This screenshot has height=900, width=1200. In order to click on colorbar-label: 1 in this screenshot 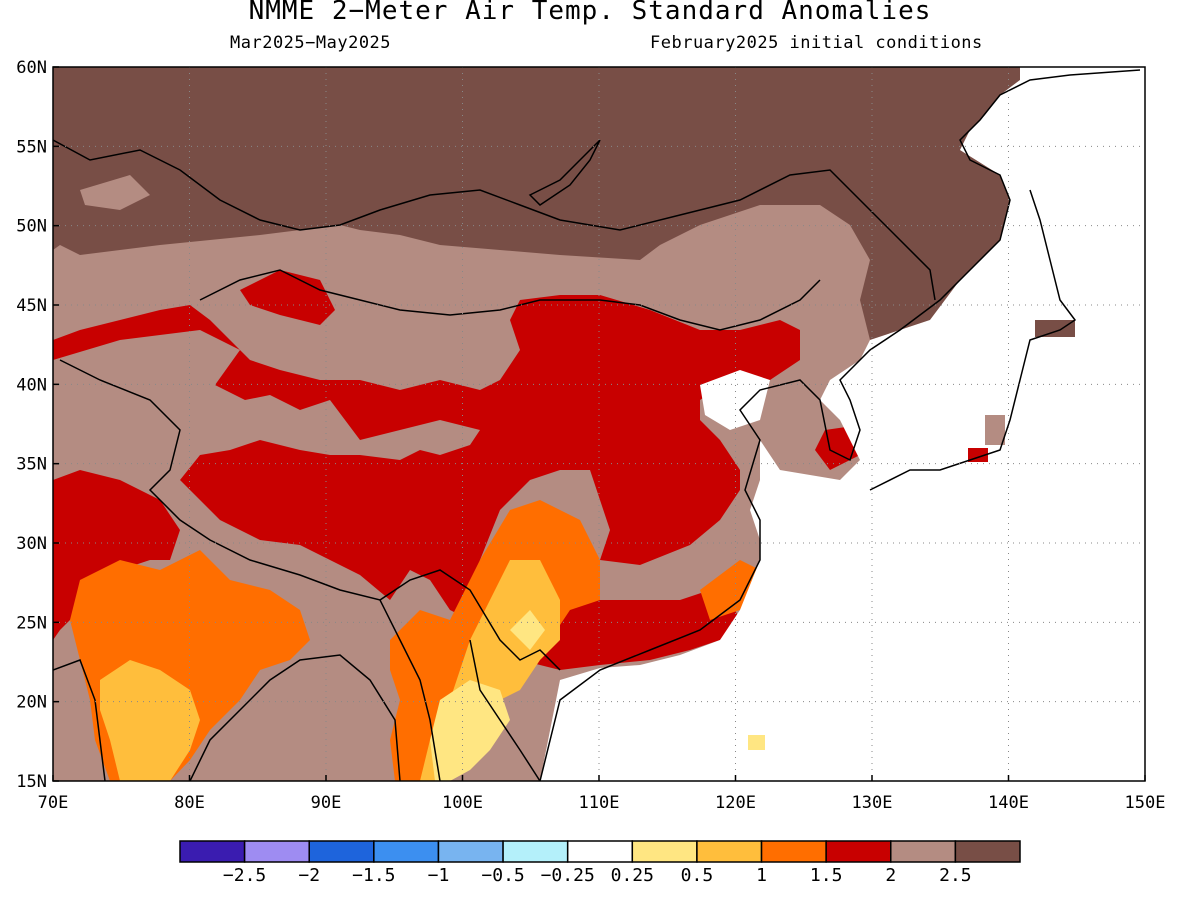, I will do `click(761, 875)`.